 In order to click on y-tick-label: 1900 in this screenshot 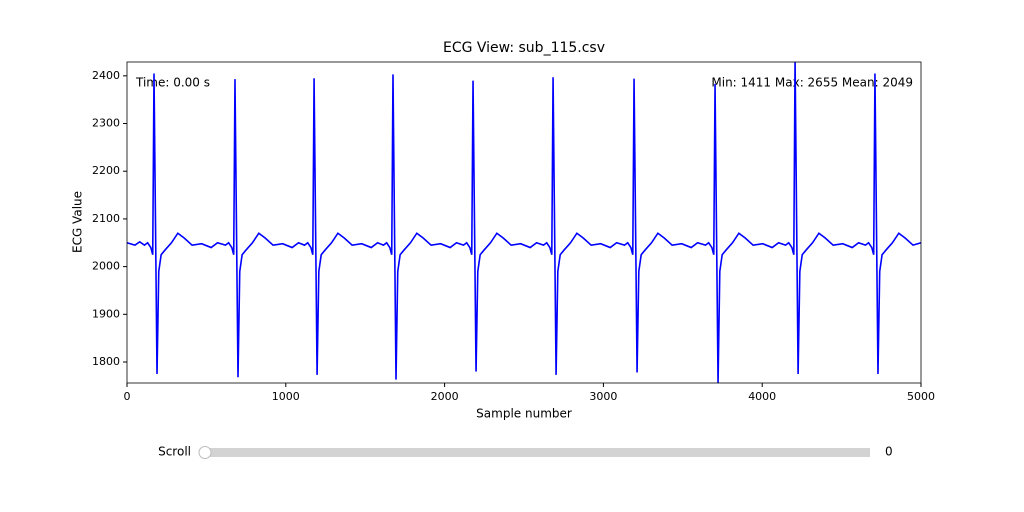, I will do `click(106, 313)`.